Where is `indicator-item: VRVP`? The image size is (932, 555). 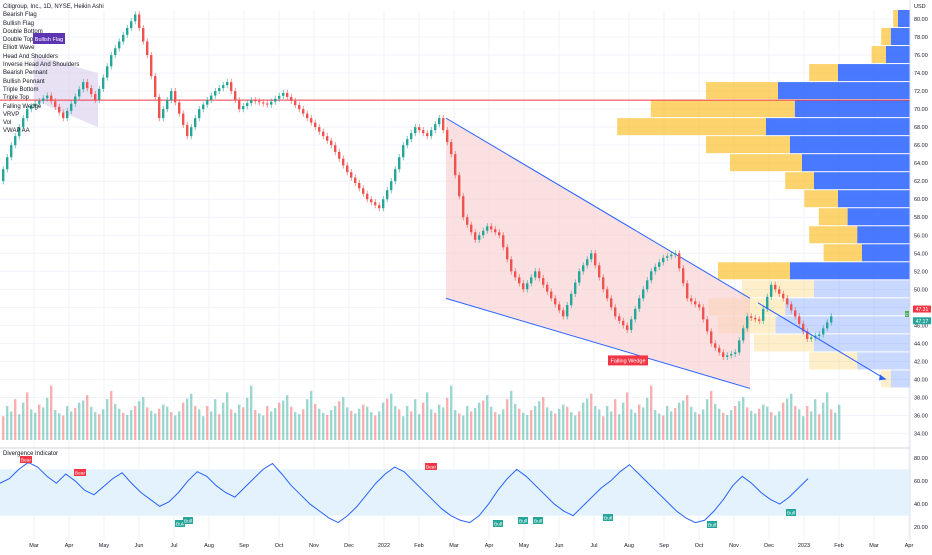
indicator-item: VRVP is located at coordinates (11, 114).